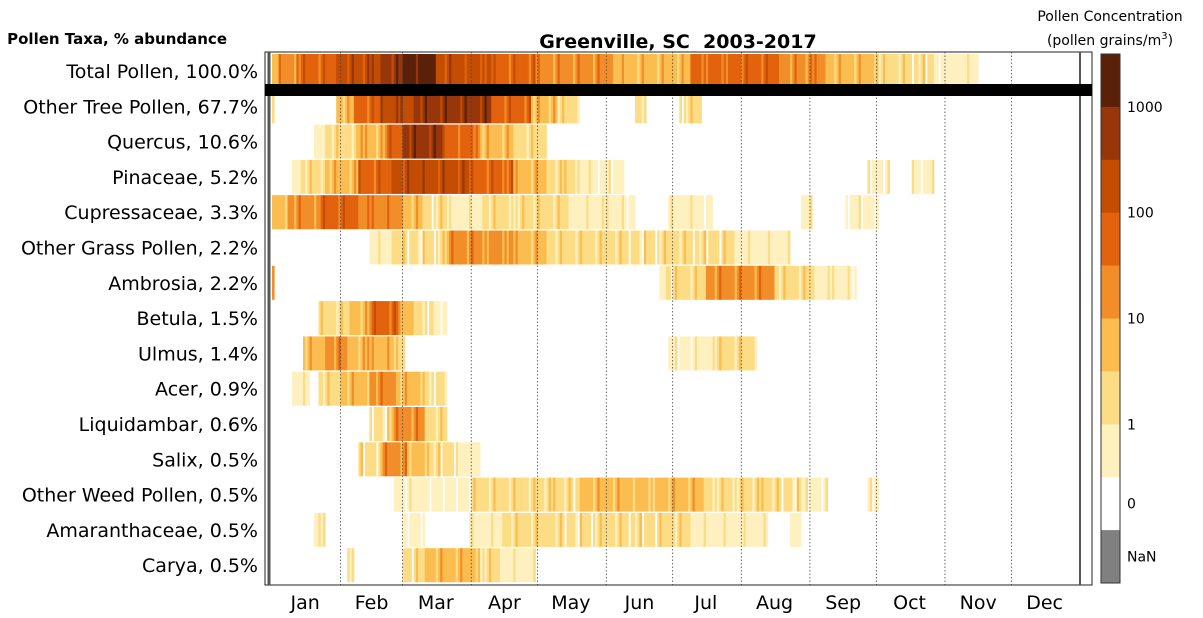 Image resolution: width=1203 pixels, height=618 pixels. I want to click on colorbar-tick-label: 10, so click(1136, 320).